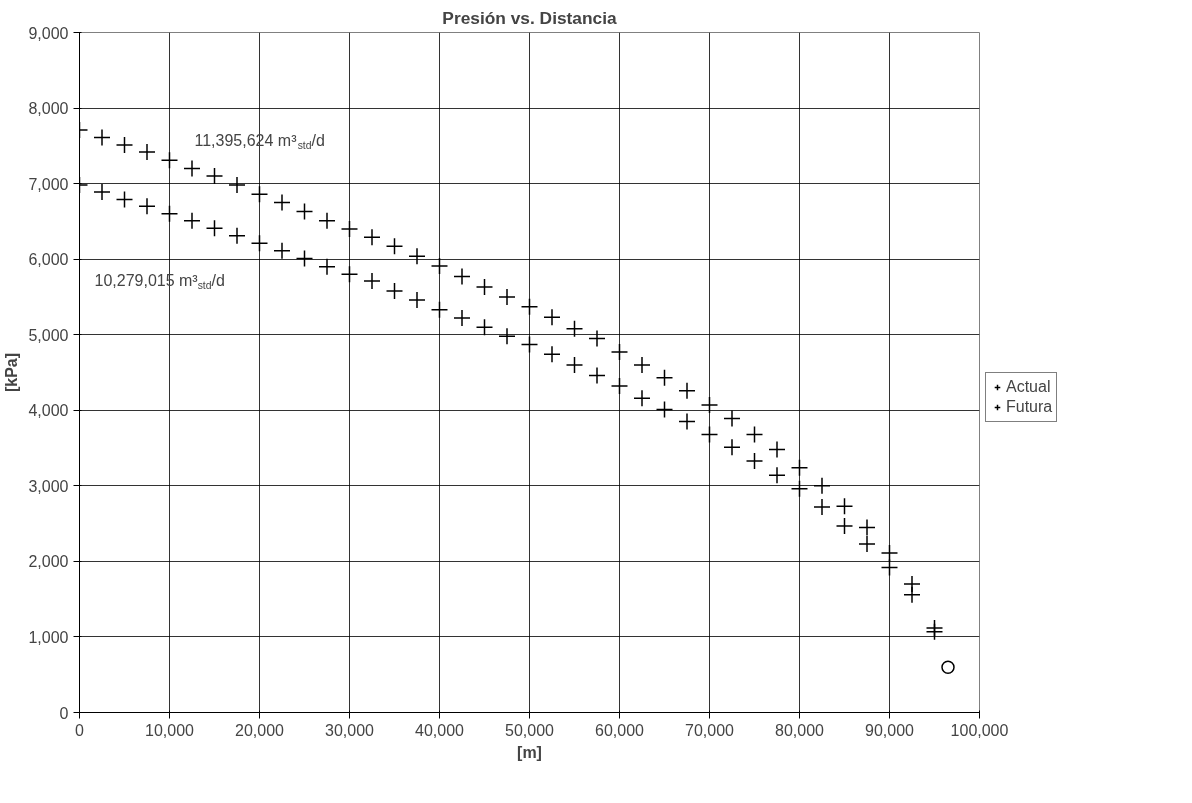 This screenshot has width=1192, height=803. Describe the element at coordinates (260, 730) in the screenshot. I see `x-tick-label: 20,000` at that location.